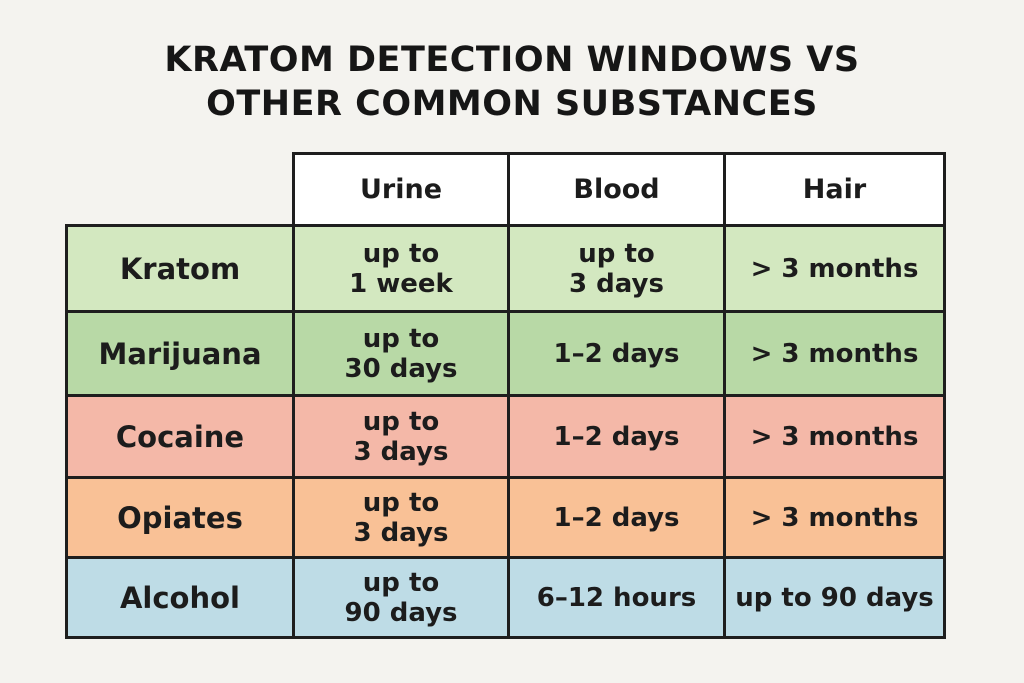 Image resolution: width=1024 pixels, height=683 pixels. Describe the element at coordinates (401, 368) in the screenshot. I see `cell-text-line: 30 days` at that location.